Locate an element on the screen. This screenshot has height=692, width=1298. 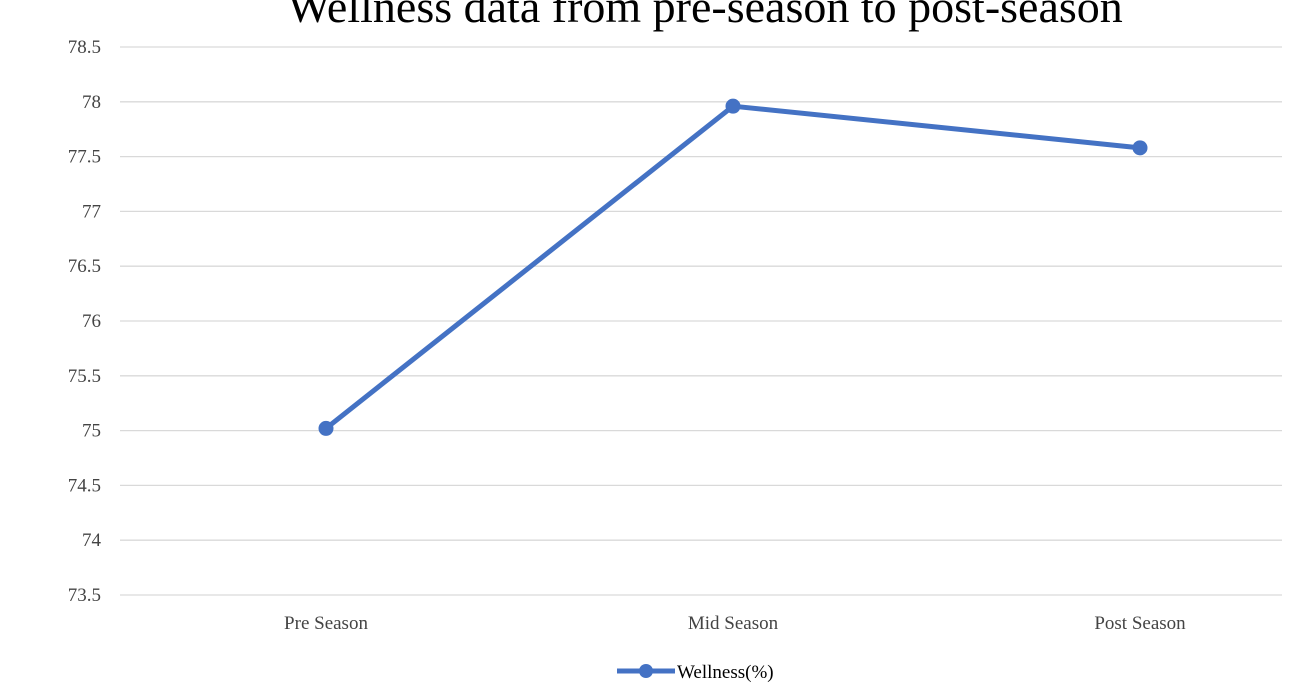
y-axis-tick-labels: 73.5 74 74.5 75 75.5 76 76.5 77 77.5 78 78.5 is located at coordinates (85, 321).